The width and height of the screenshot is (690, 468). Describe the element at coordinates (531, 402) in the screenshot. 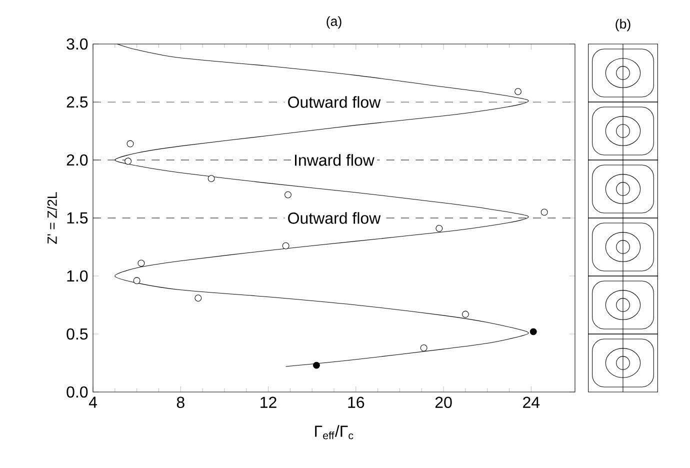

I see `x-tick-label: 24` at that location.